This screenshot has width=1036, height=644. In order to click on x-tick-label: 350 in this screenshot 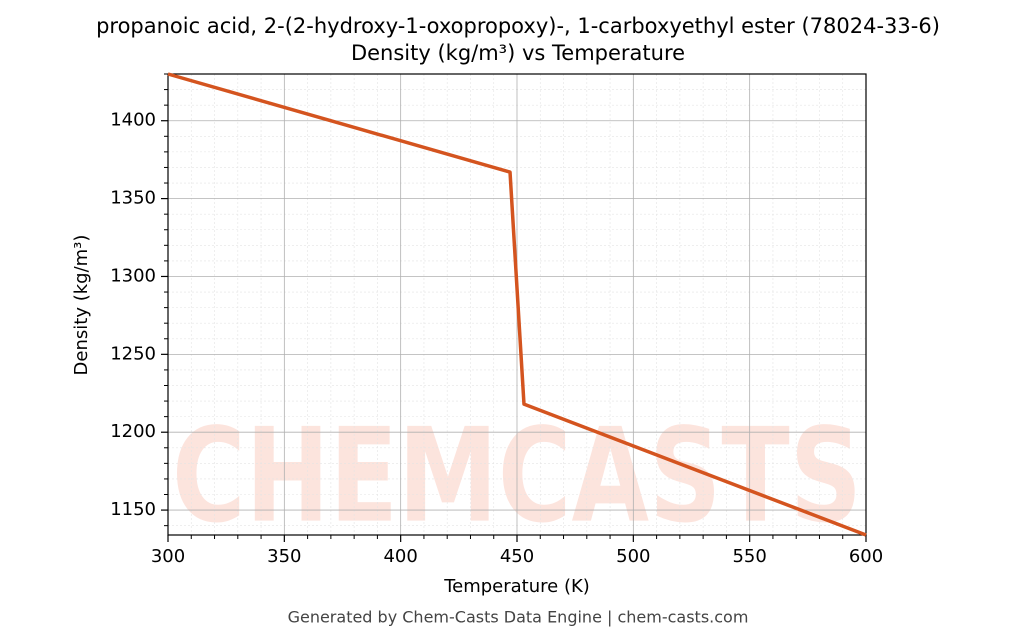, I will do `click(284, 556)`.